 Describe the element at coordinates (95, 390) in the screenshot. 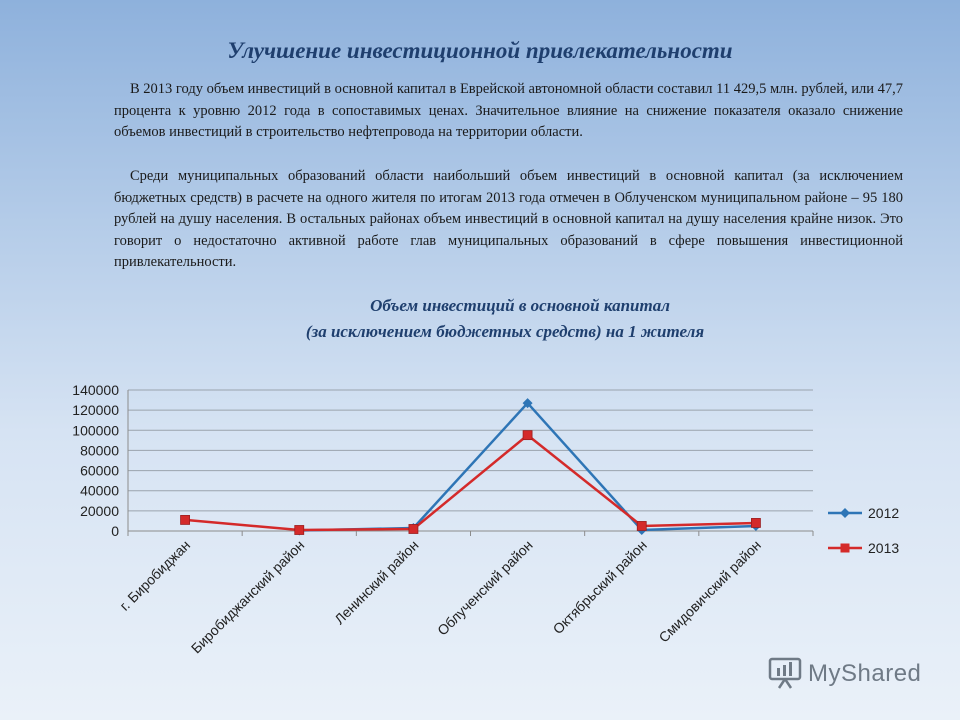

I see `y-tick-label: 140000` at that location.